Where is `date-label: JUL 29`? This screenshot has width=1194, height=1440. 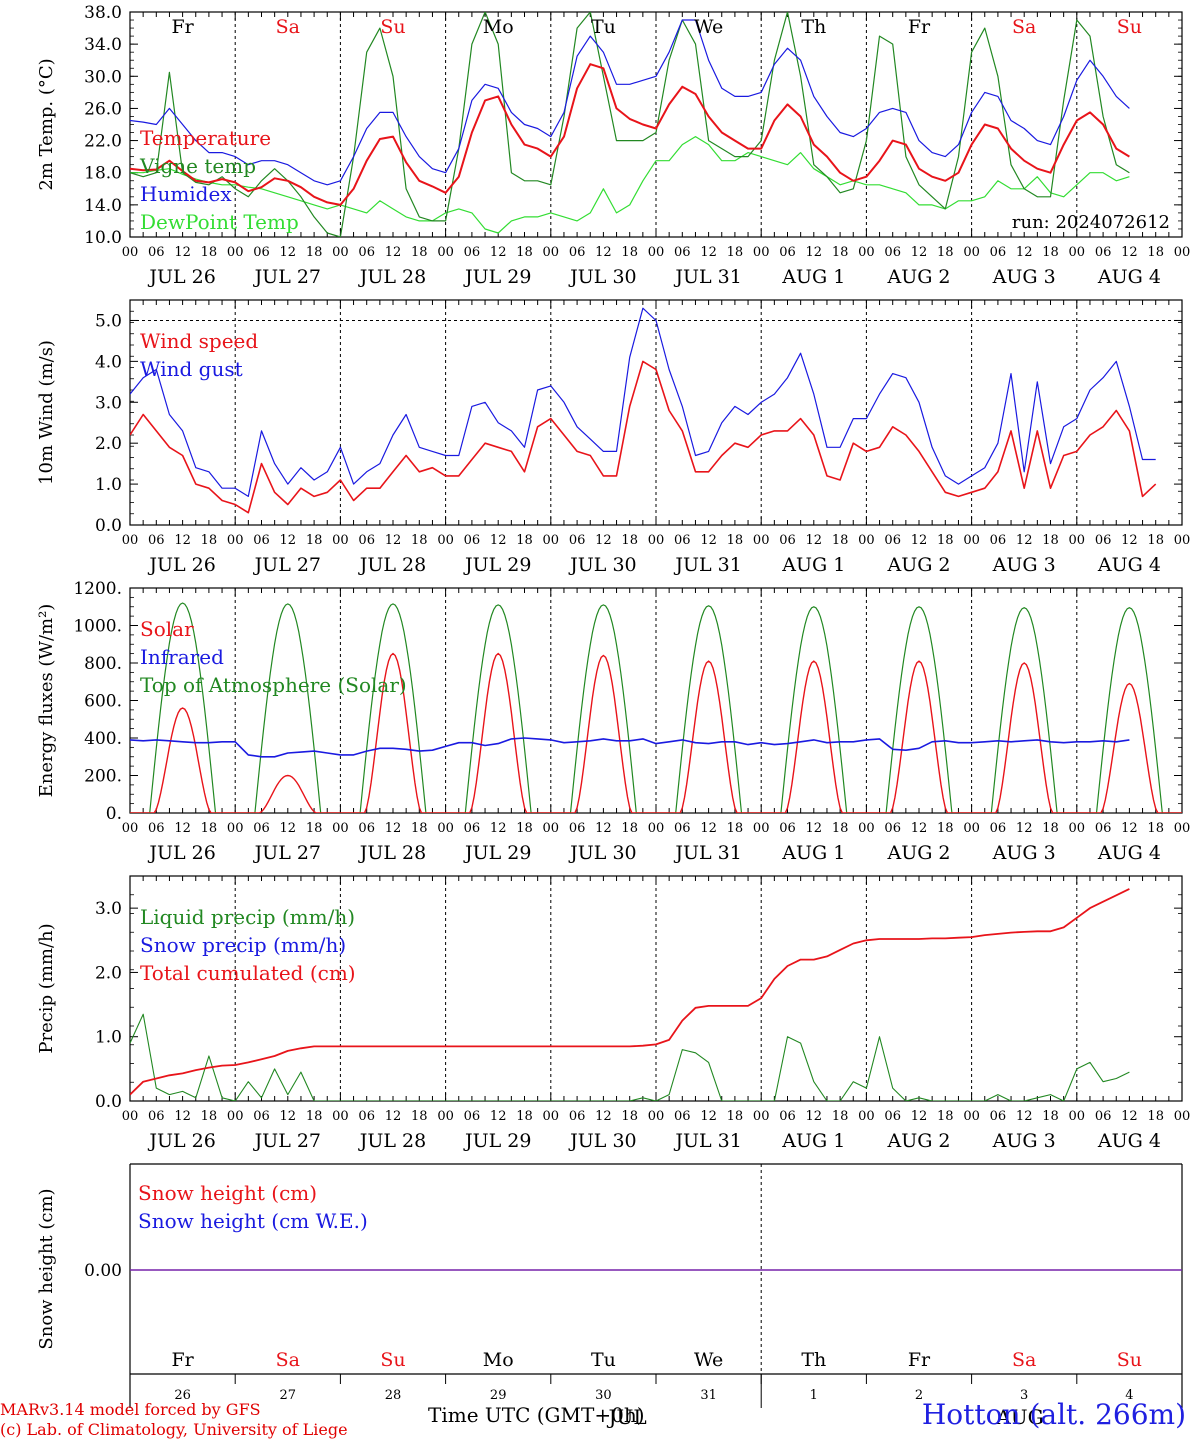
date-label: JUL 29 is located at coordinates (497, 853).